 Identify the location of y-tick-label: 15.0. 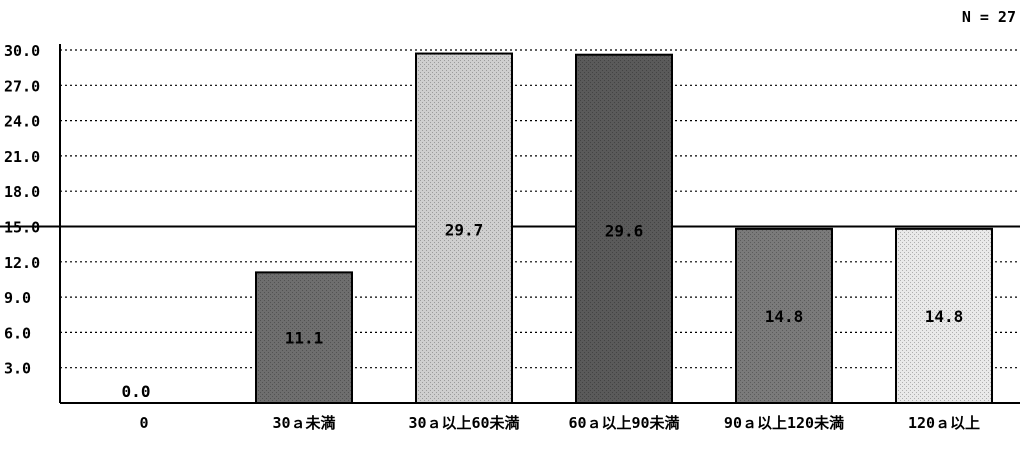
(22, 228).